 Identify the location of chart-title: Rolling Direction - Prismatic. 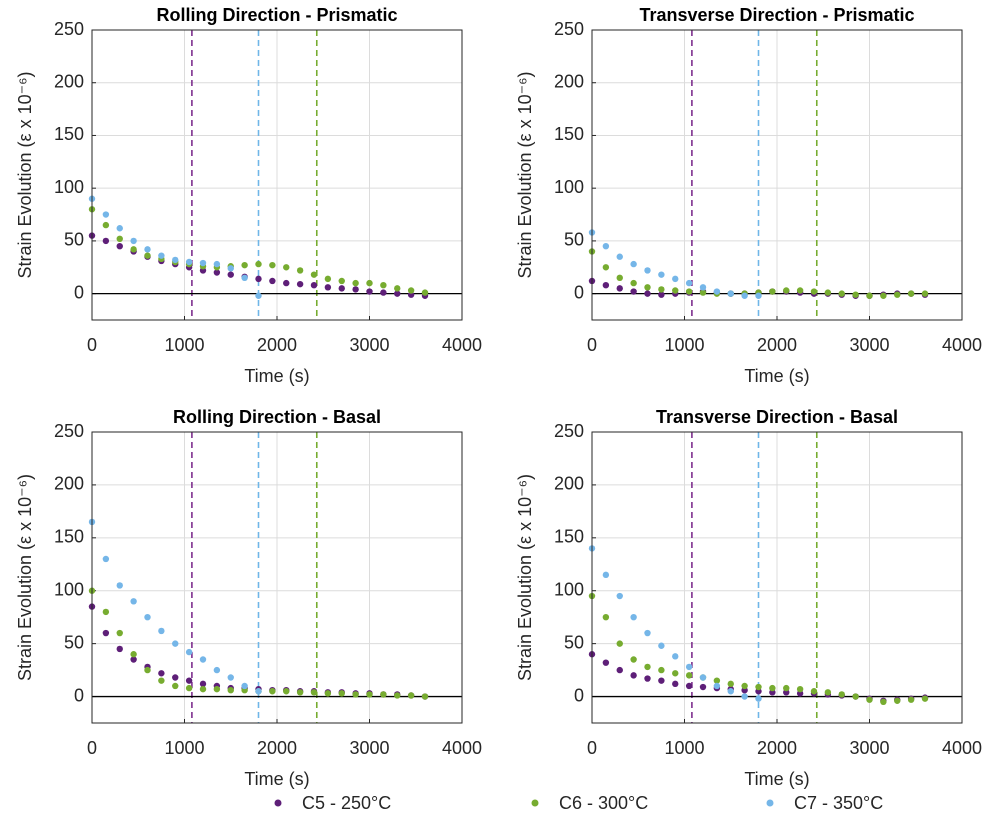
(276, 15).